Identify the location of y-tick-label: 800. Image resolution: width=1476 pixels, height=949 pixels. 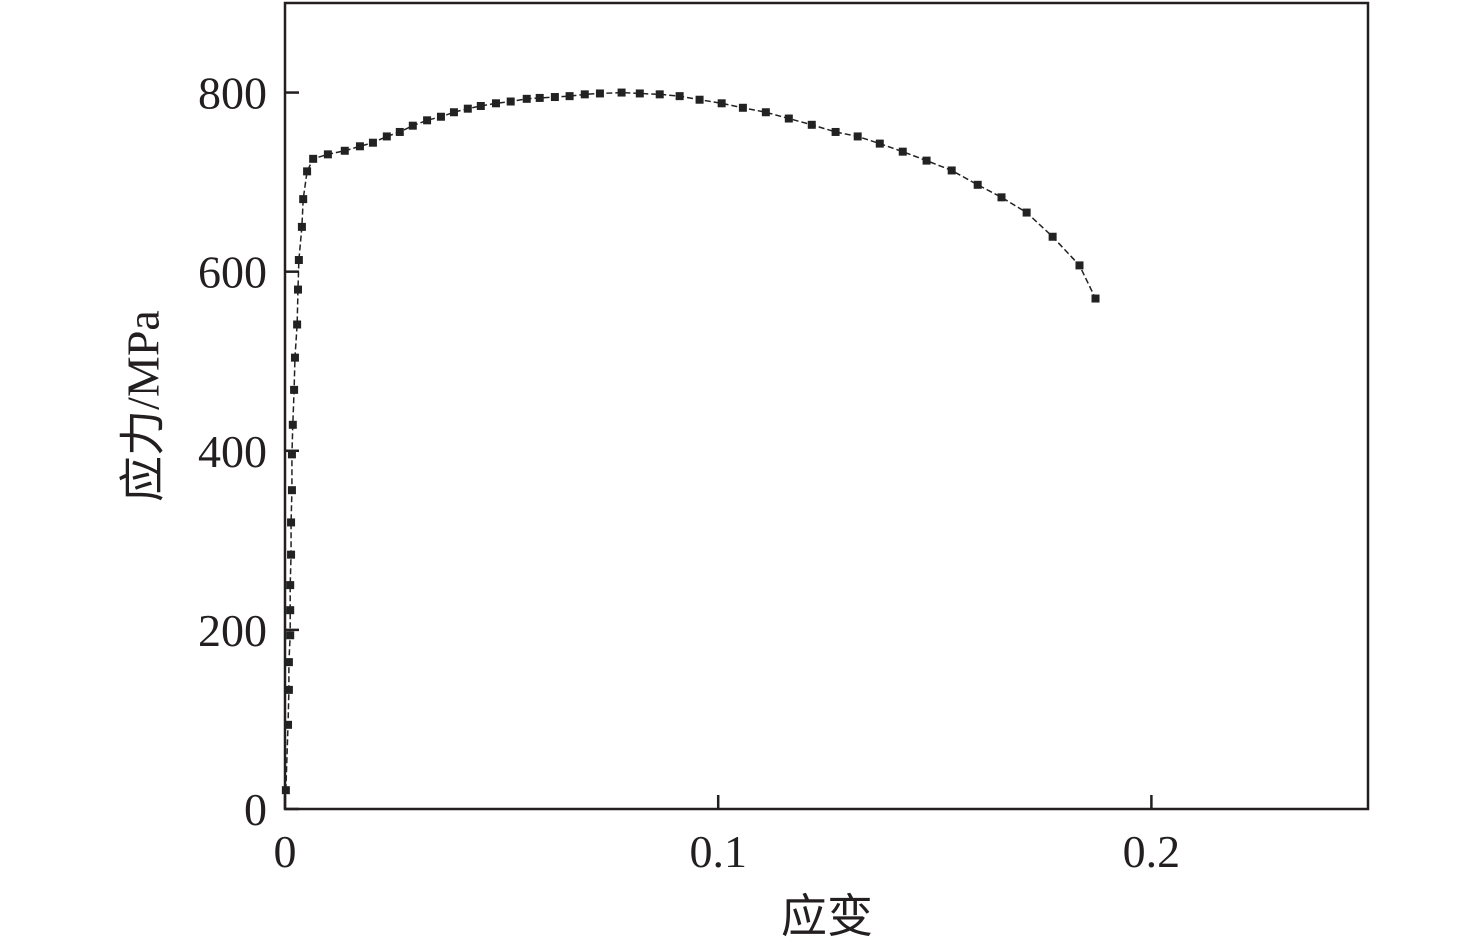
(232, 93).